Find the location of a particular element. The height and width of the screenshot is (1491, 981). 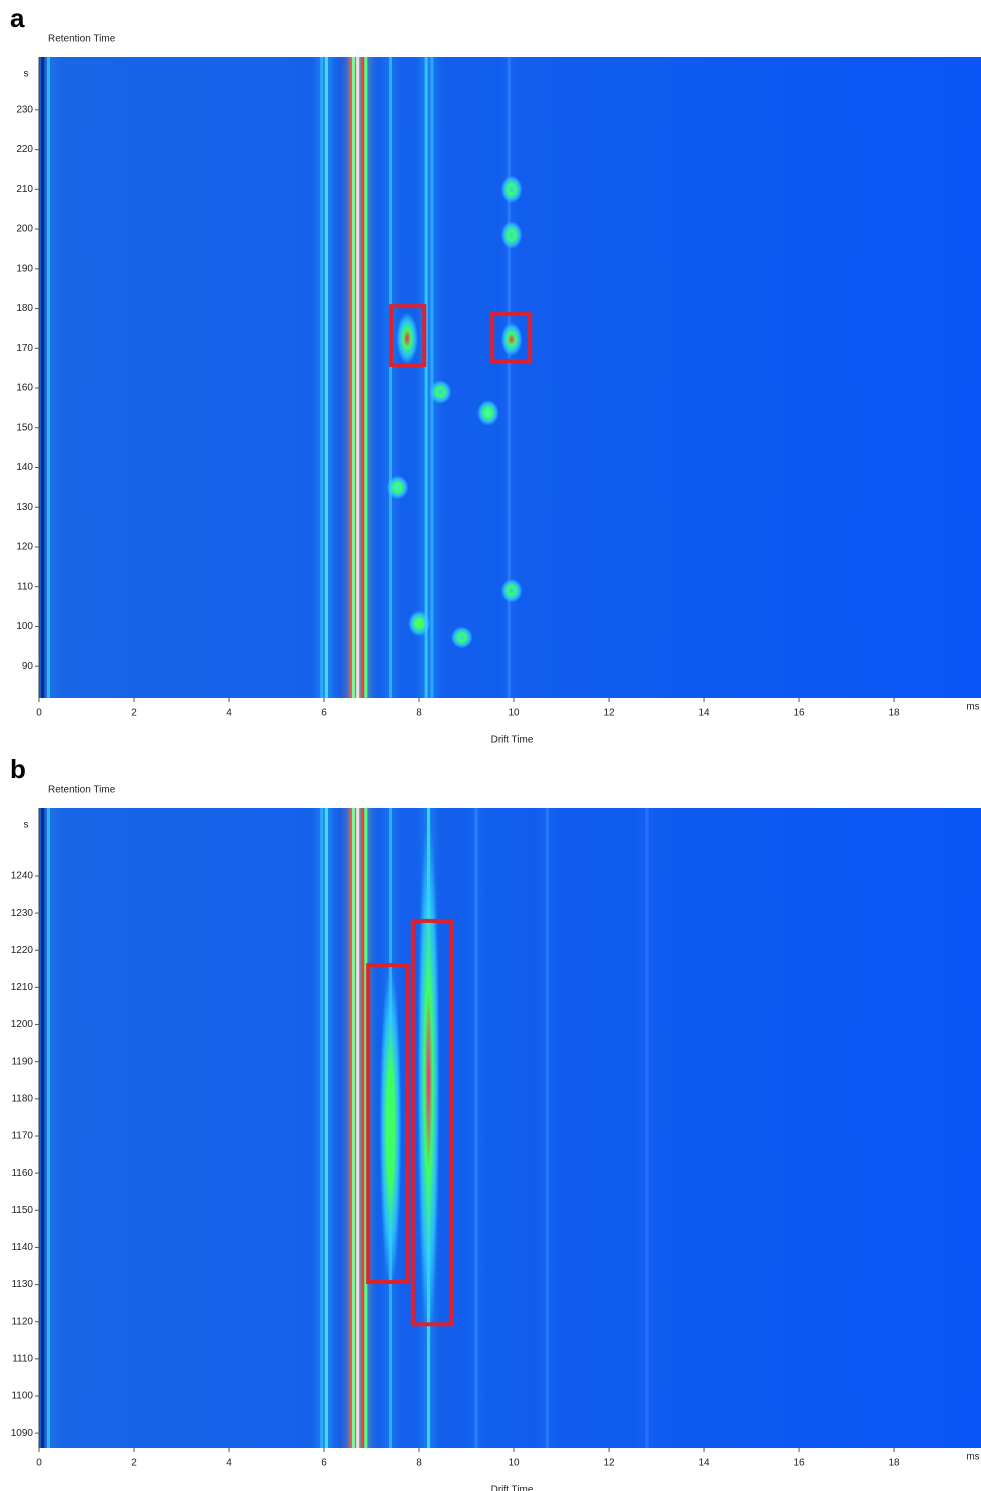

y-tick-label: 1220 is located at coordinates (22, 950).